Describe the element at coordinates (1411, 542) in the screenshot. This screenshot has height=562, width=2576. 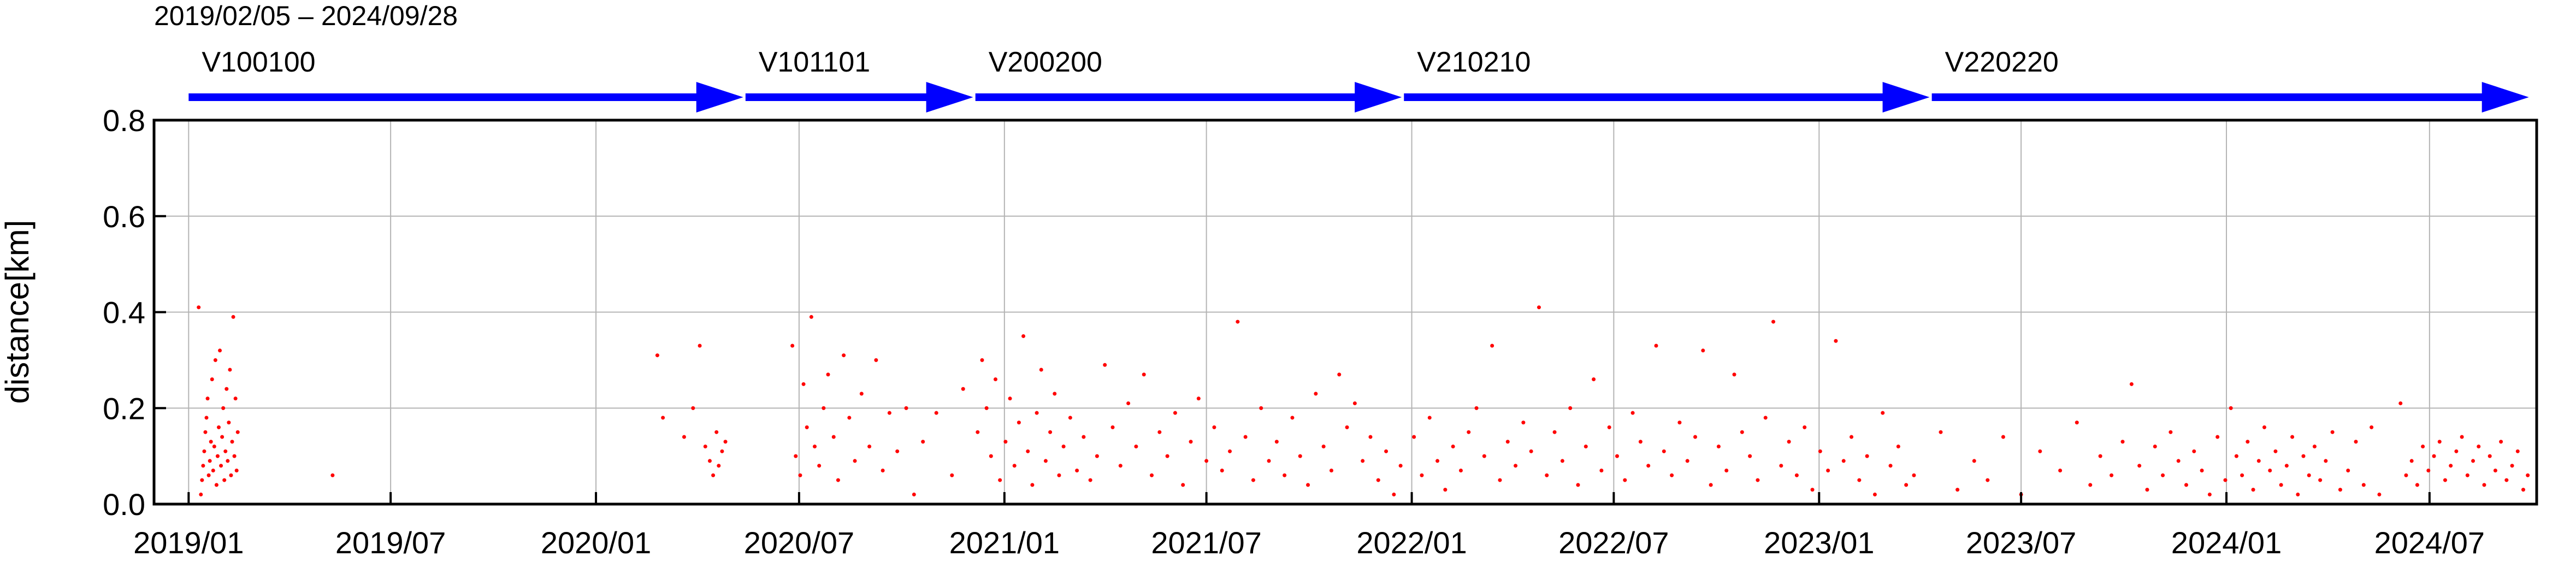
I see `x-tick-label: 2022/01` at that location.